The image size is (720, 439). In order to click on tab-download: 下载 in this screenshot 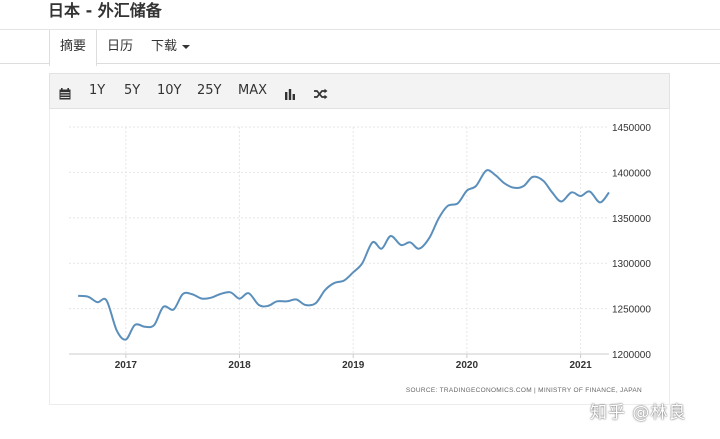, I will do `click(170, 47)`.